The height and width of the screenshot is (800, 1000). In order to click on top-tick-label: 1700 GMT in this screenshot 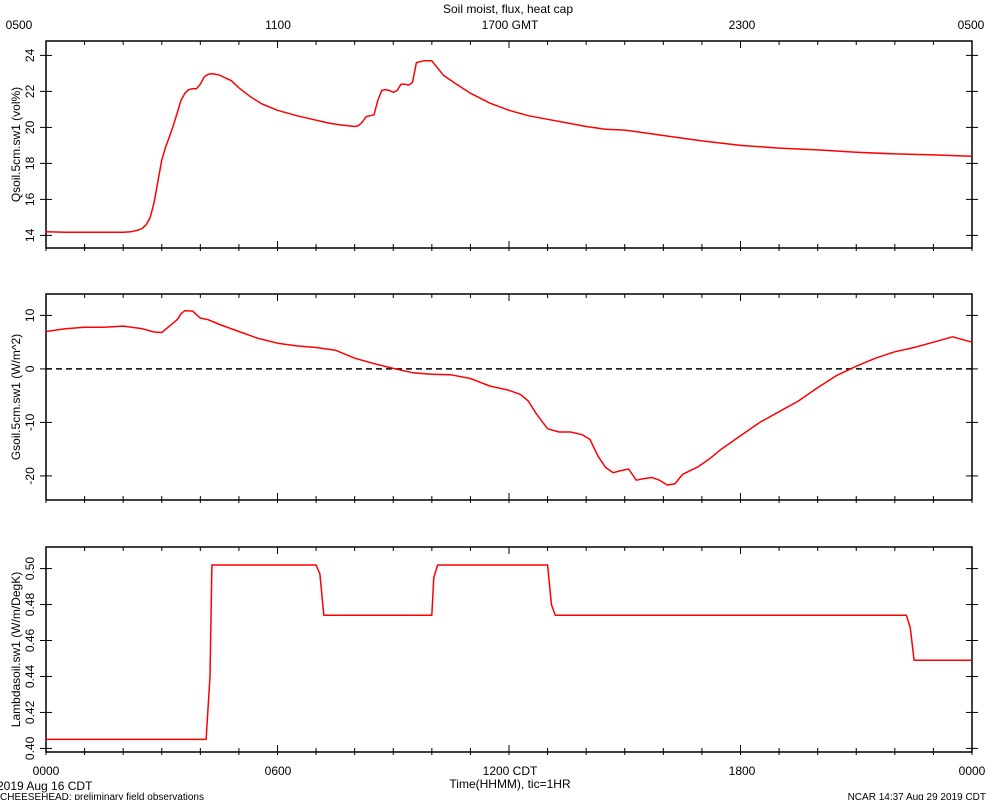, I will do `click(510, 25)`.